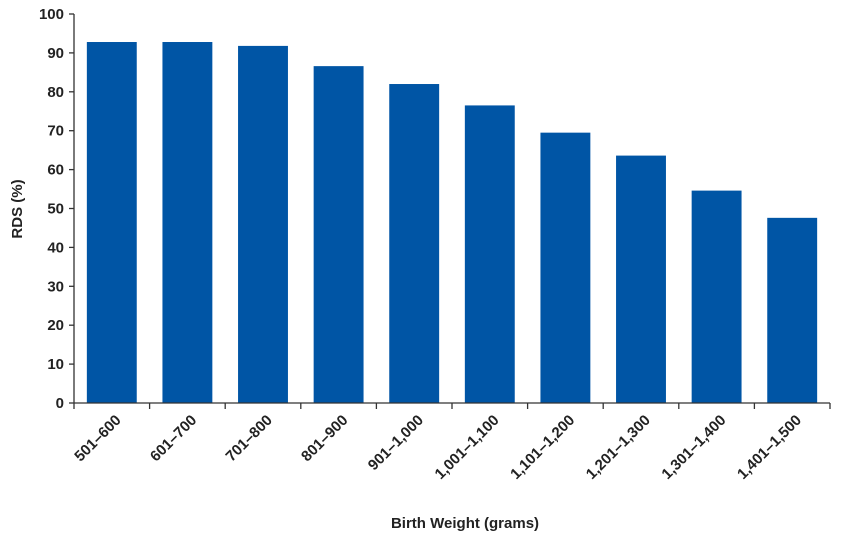 This screenshot has width=853, height=536. What do you see at coordinates (60, 403) in the screenshot?
I see `y-tick-label: 0` at bounding box center [60, 403].